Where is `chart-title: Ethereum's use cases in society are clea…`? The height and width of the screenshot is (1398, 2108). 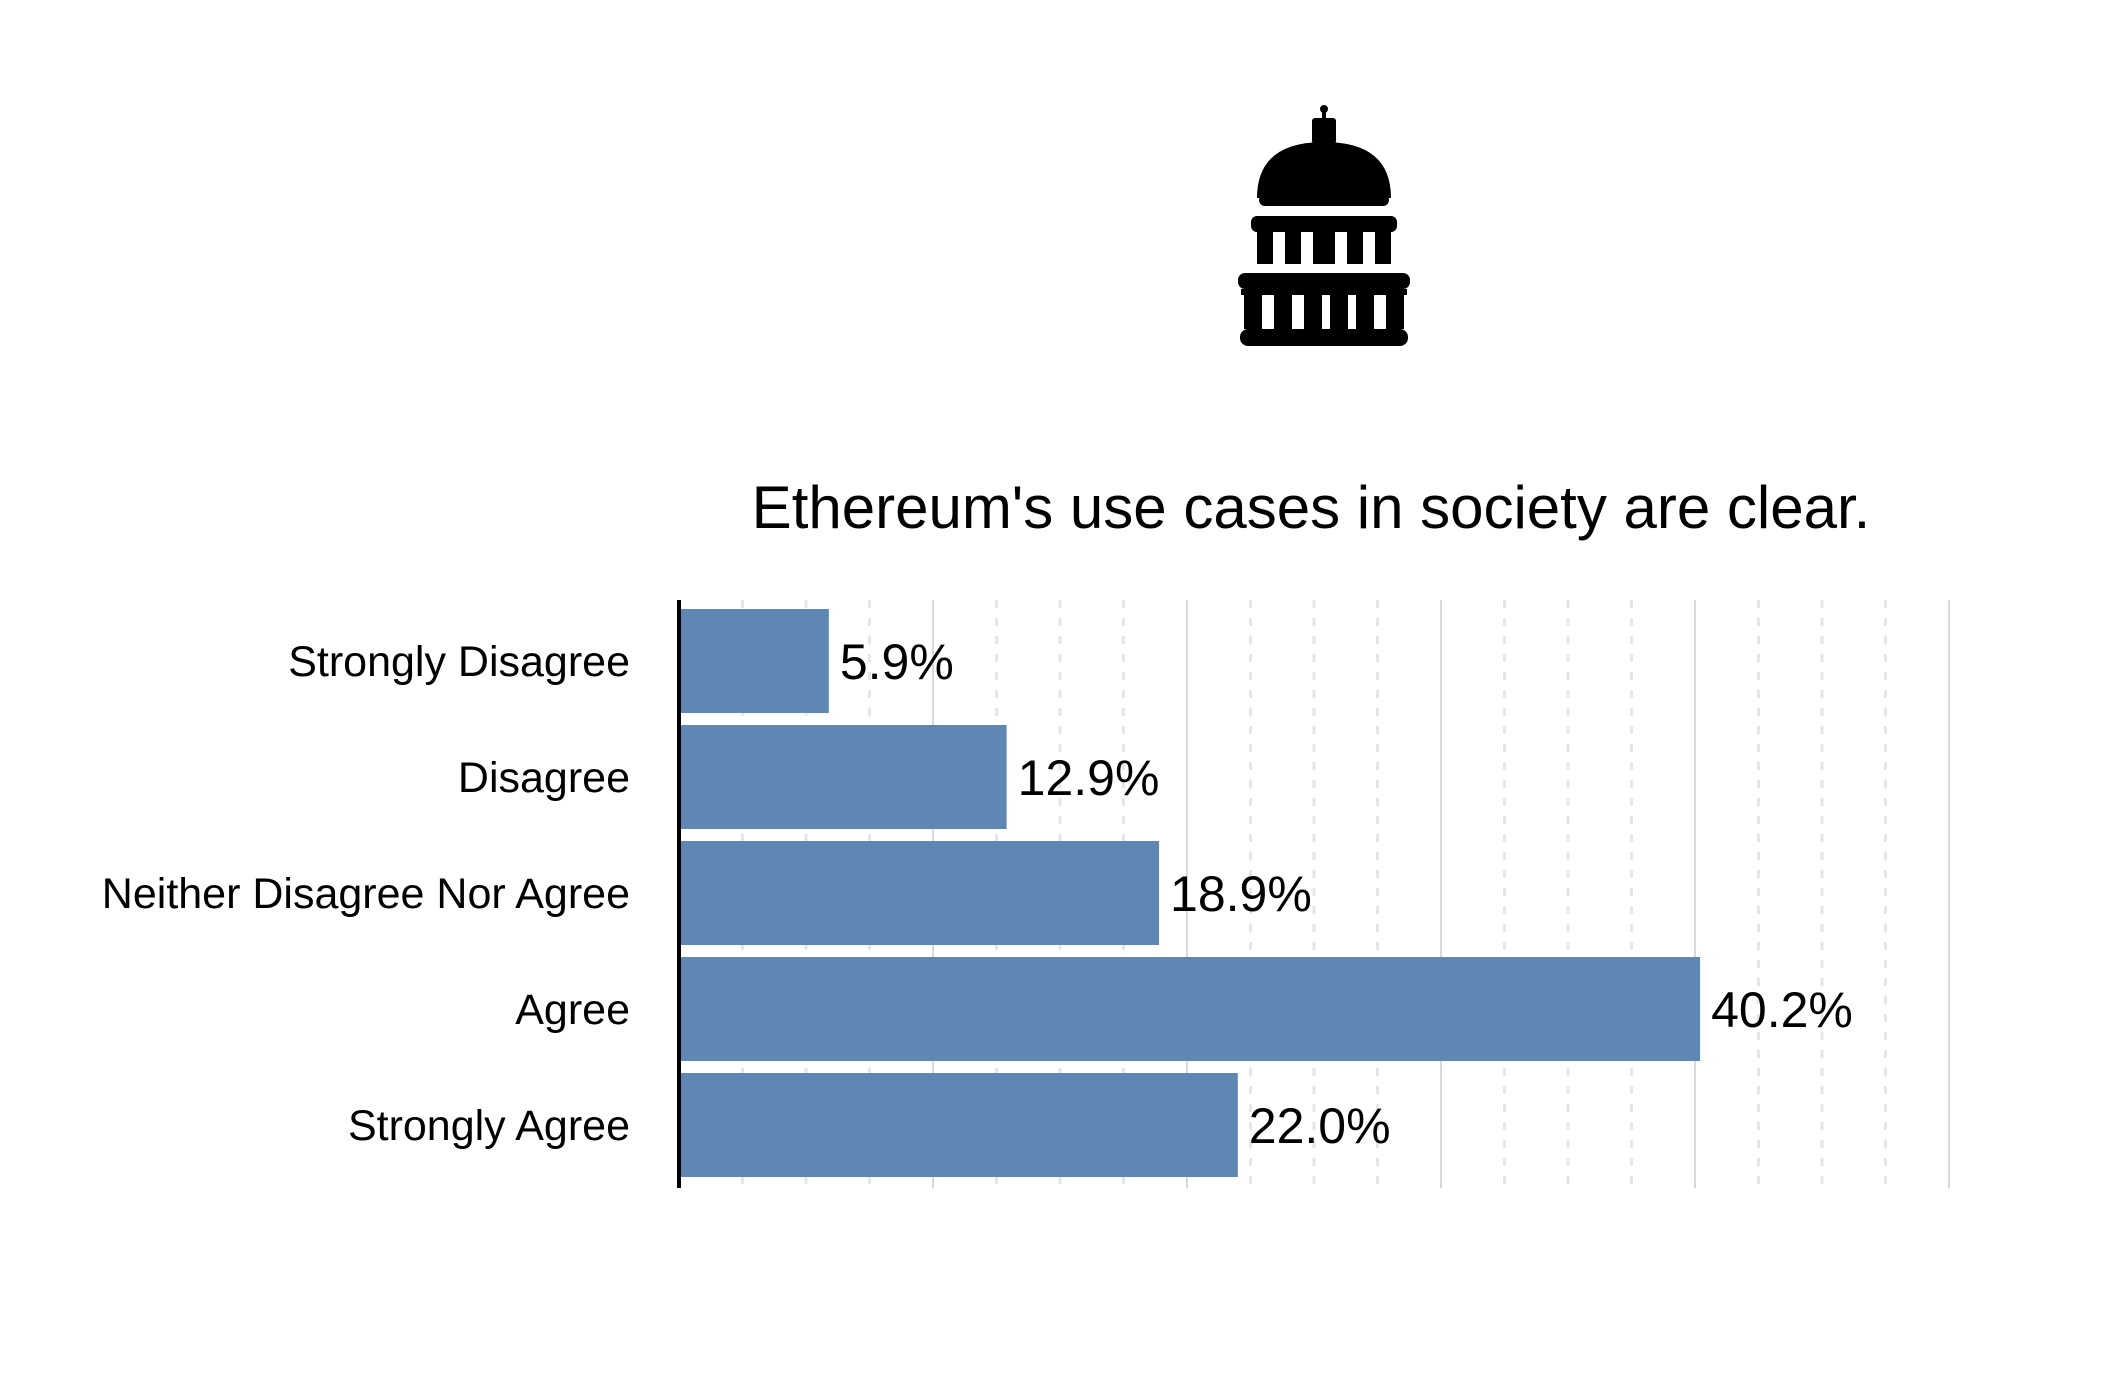
chart-title: Ethereum's use cases in society are clea… is located at coordinates (1311, 507).